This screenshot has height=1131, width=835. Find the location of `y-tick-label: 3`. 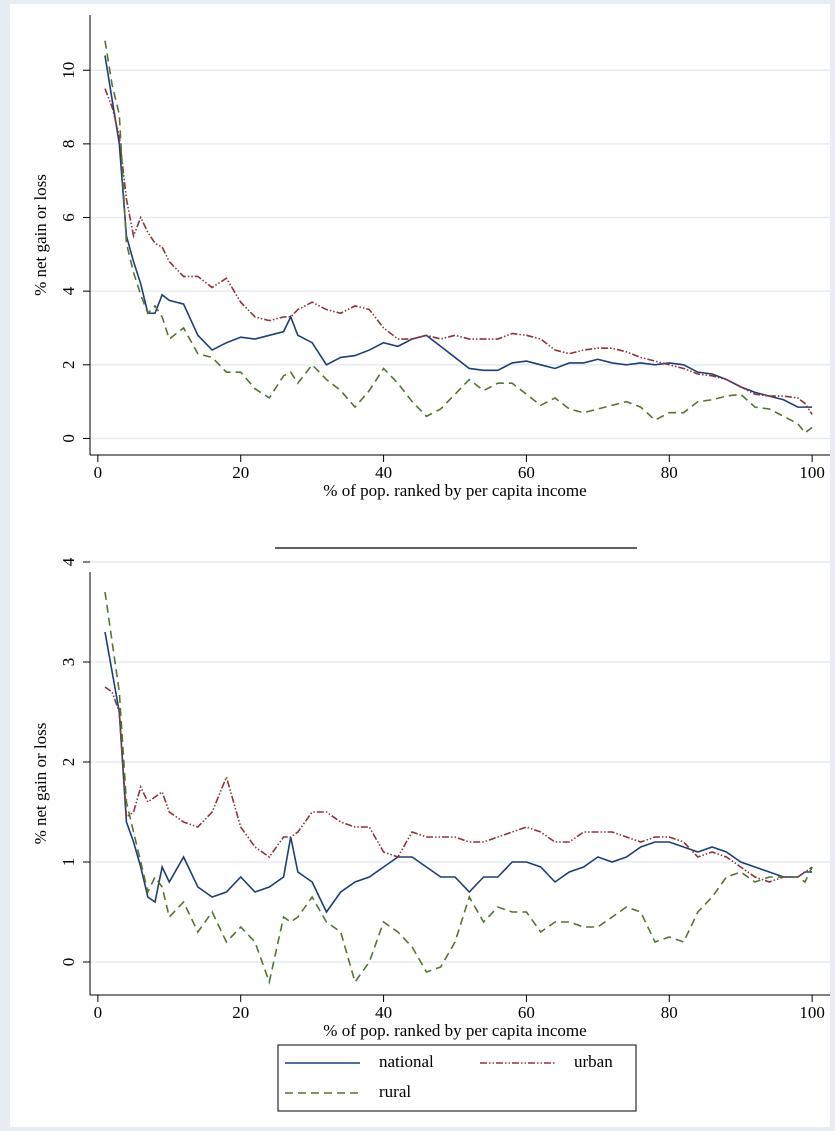

y-tick-label: 3 is located at coordinates (68, 662).